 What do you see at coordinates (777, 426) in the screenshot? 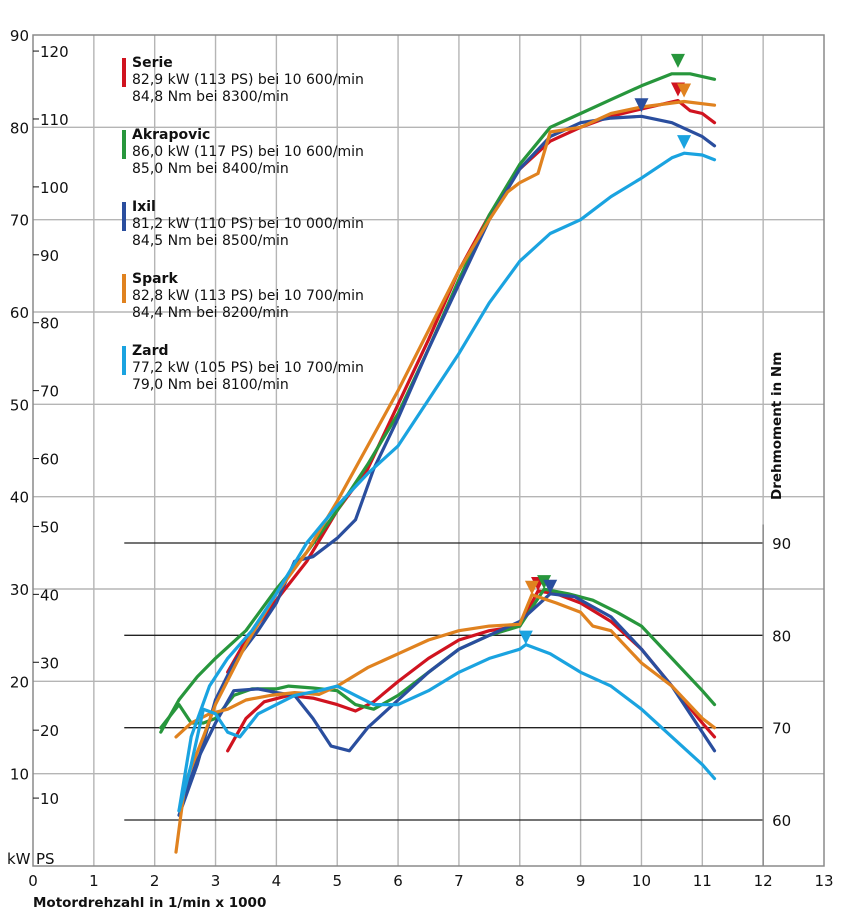
I see `right-axis-title: Drehmoment in Nm` at bounding box center [777, 426].